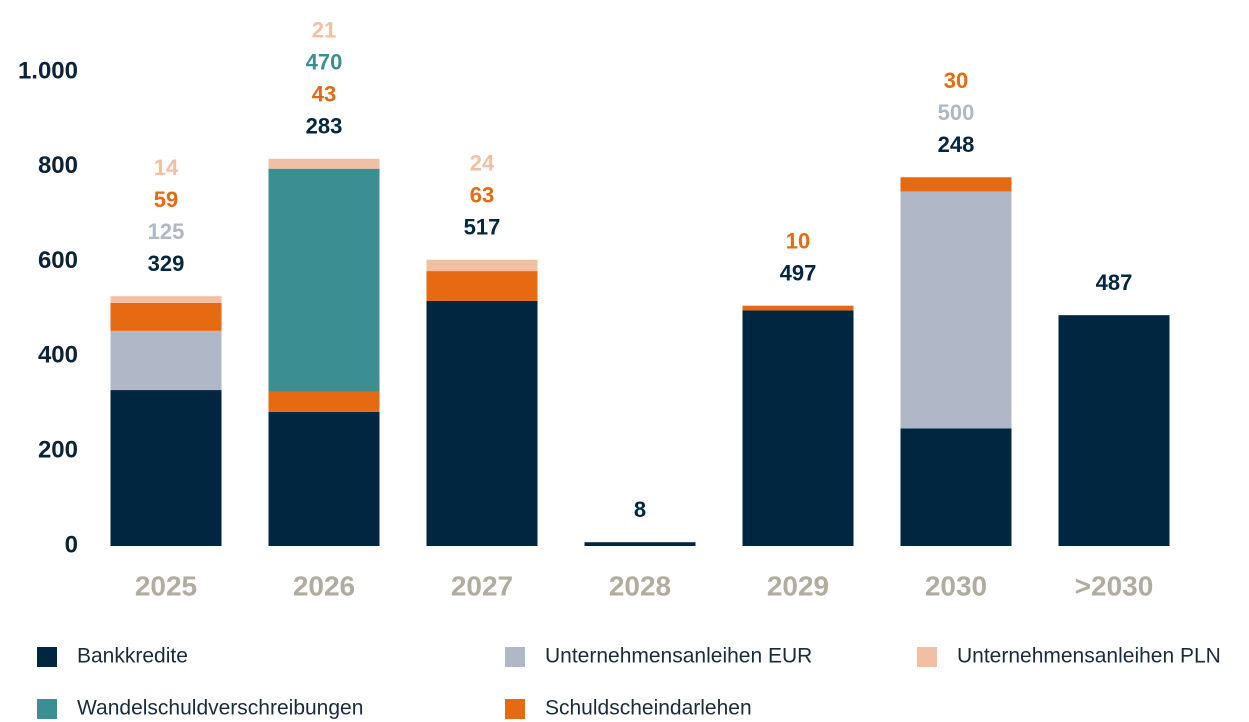 Image resolution: width=1249 pixels, height=722 pixels. I want to click on y-tick-label: 600, so click(58, 260).